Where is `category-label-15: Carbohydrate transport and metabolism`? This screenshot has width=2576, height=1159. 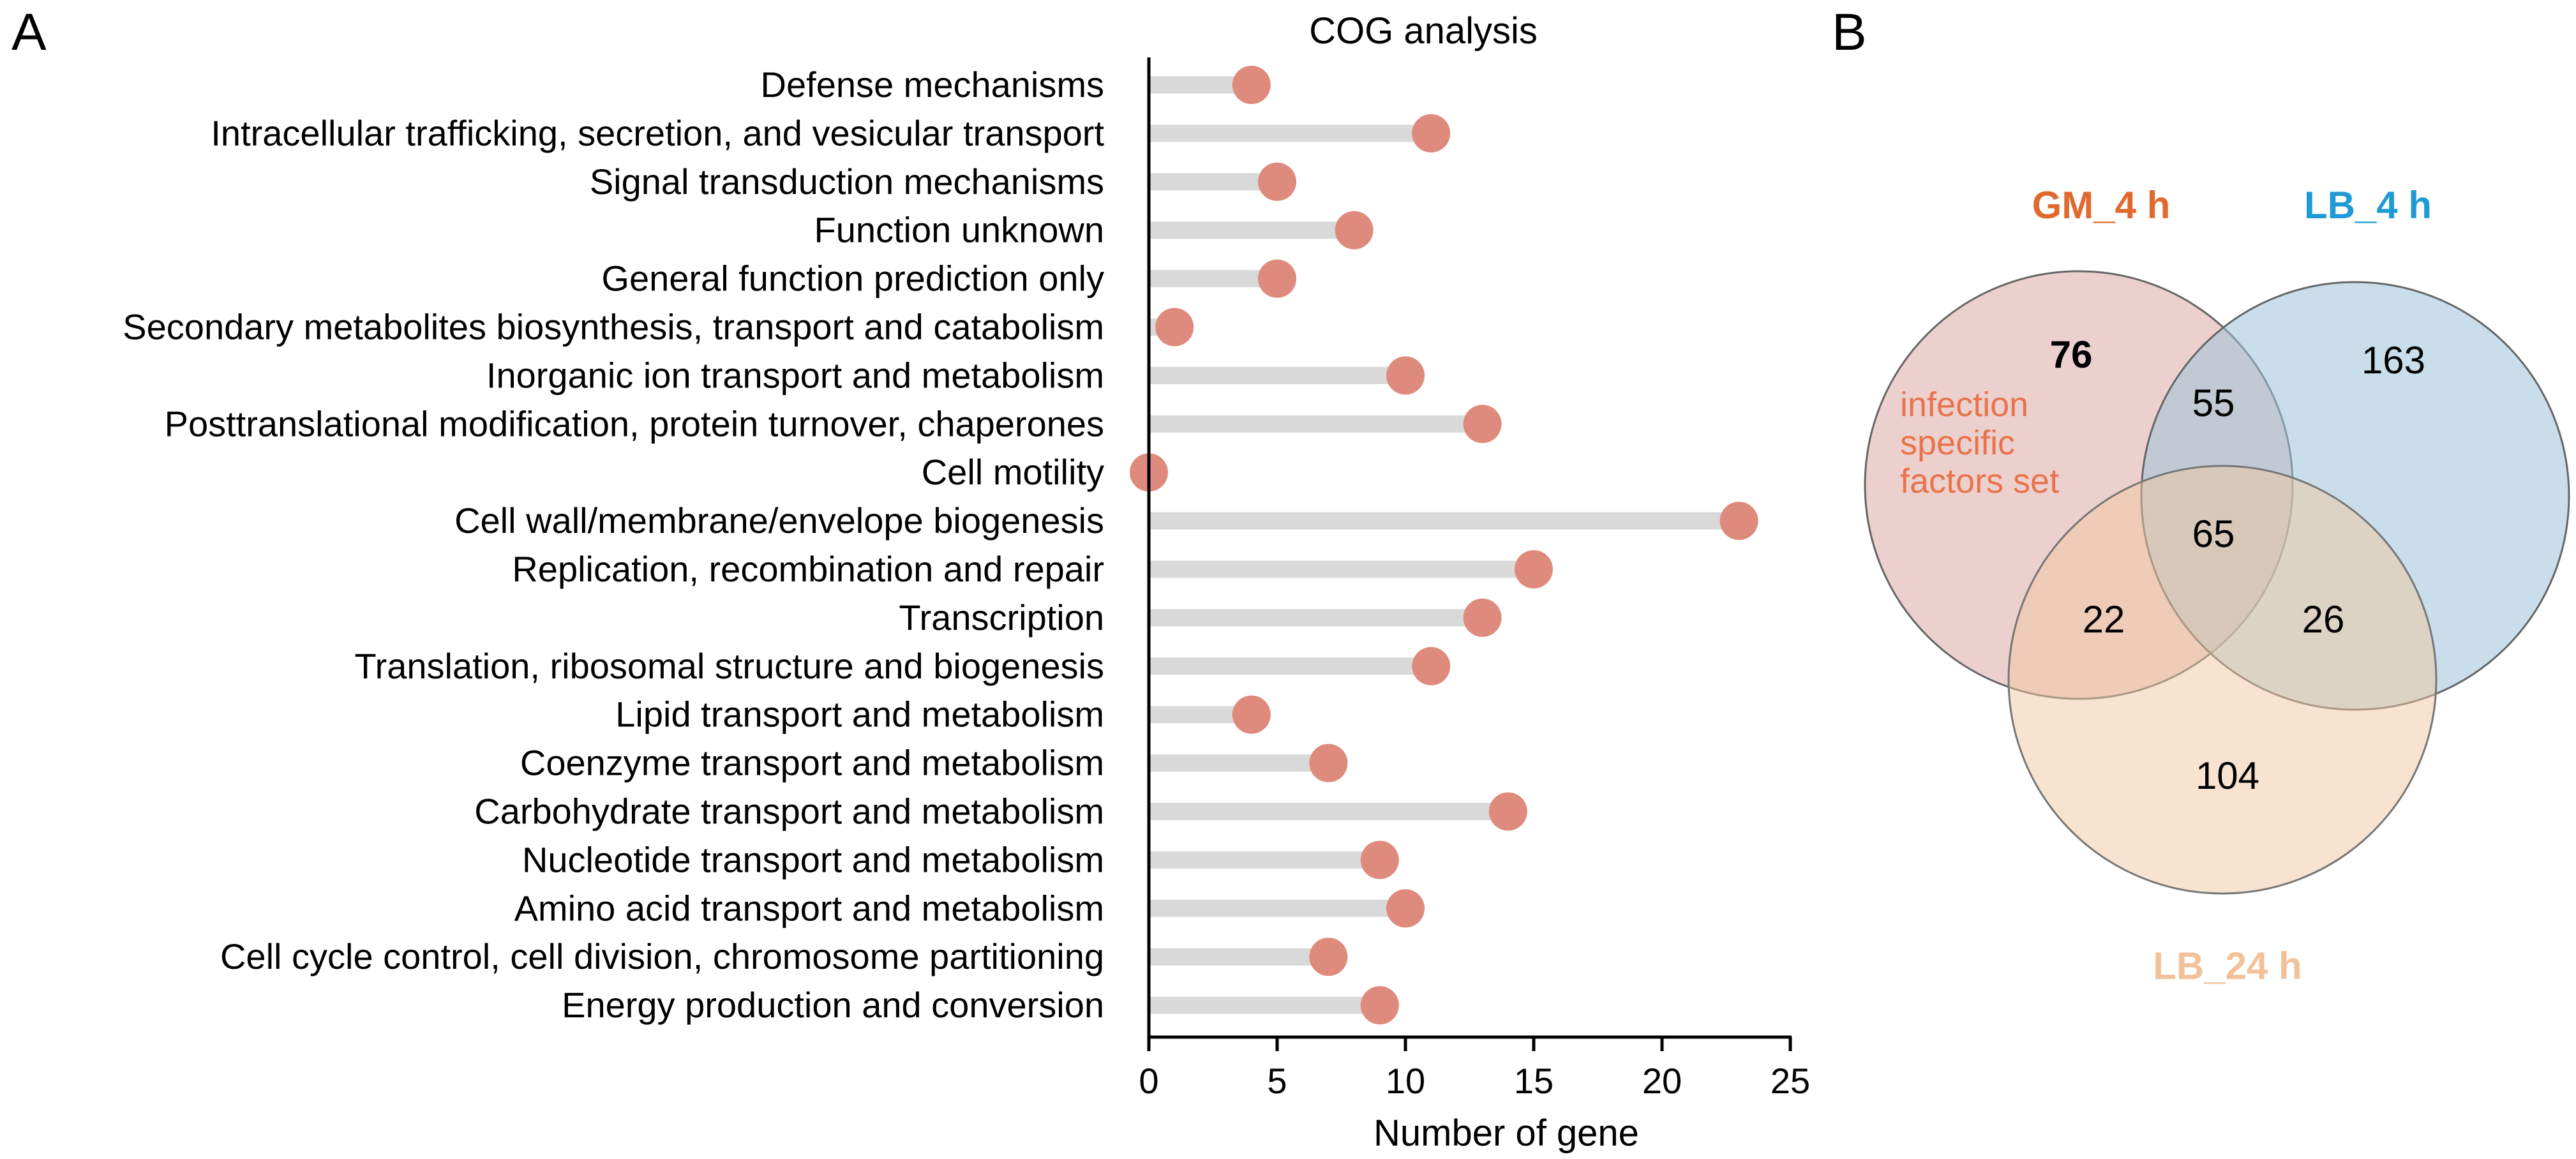
category-label-15: Carbohydrate transport and metabolism is located at coordinates (789, 811).